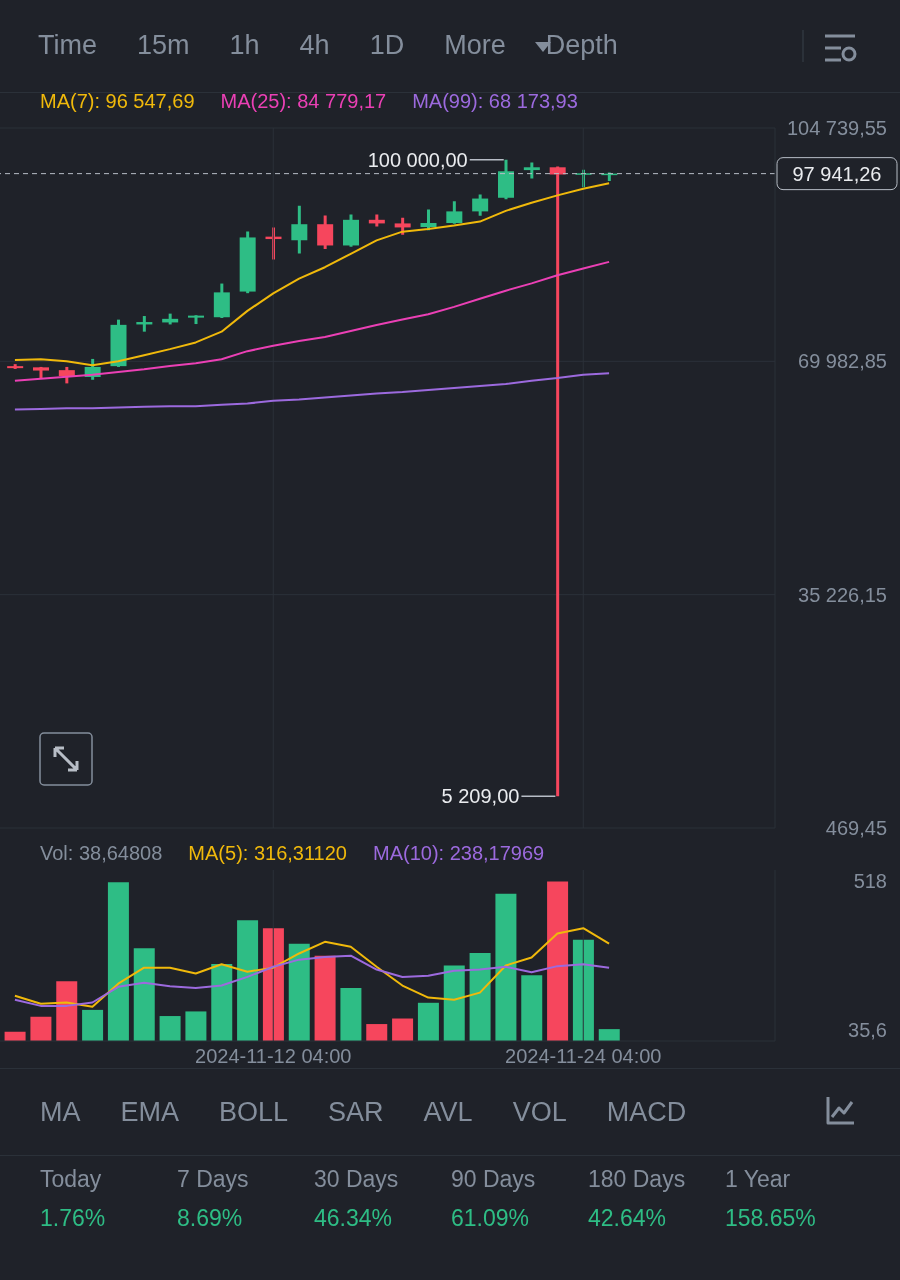 The height and width of the screenshot is (1280, 900). Describe the element at coordinates (539, 1112) in the screenshot. I see `text: VOL` at that location.